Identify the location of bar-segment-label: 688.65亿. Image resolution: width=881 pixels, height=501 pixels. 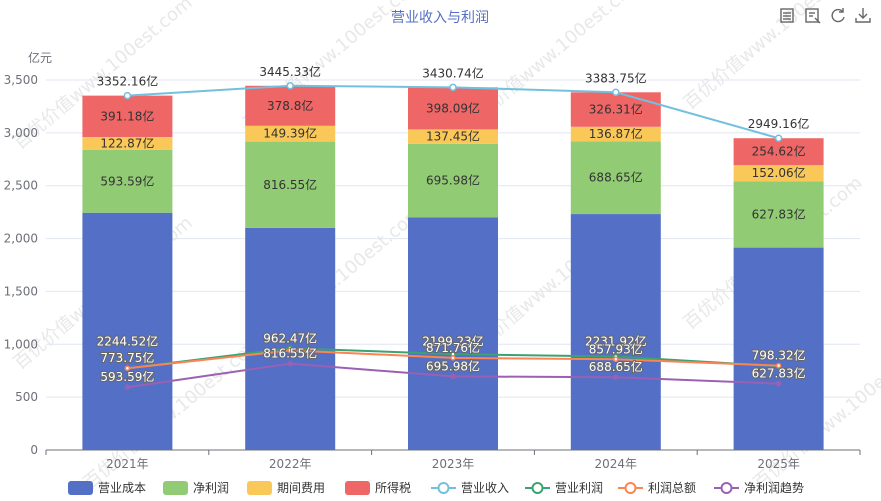
(616, 177).